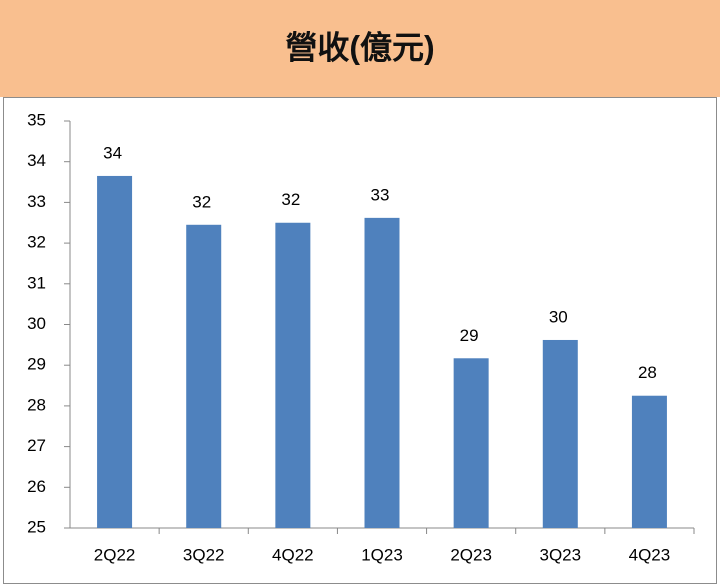  What do you see at coordinates (115, 554) in the screenshot?
I see `x-tick-label: 2Q22` at bounding box center [115, 554].